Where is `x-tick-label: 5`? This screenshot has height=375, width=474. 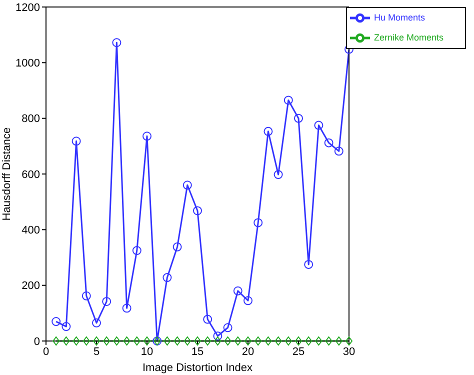 x-tick-label: 5 is located at coordinates (96, 352).